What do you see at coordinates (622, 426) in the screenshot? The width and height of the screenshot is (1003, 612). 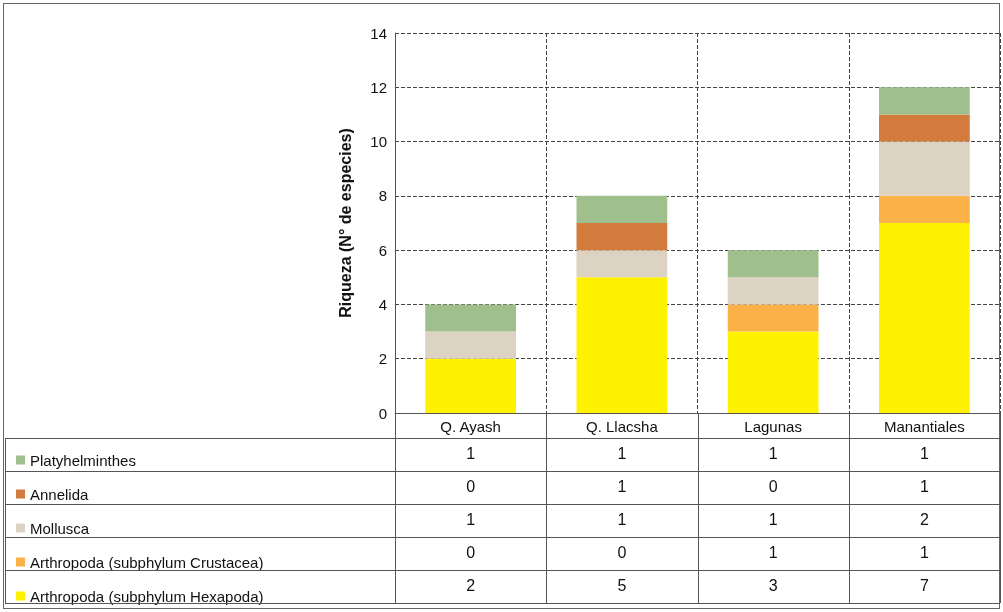 I see `x-tick-label: Q. Llacsha` at bounding box center [622, 426].